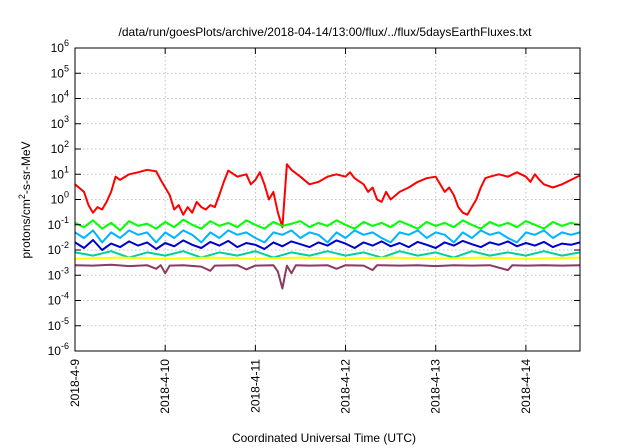 This screenshot has height=448, width=640. Describe the element at coordinates (66, 144) in the screenshot. I see `y-tick-label-exponent: 2` at that location.